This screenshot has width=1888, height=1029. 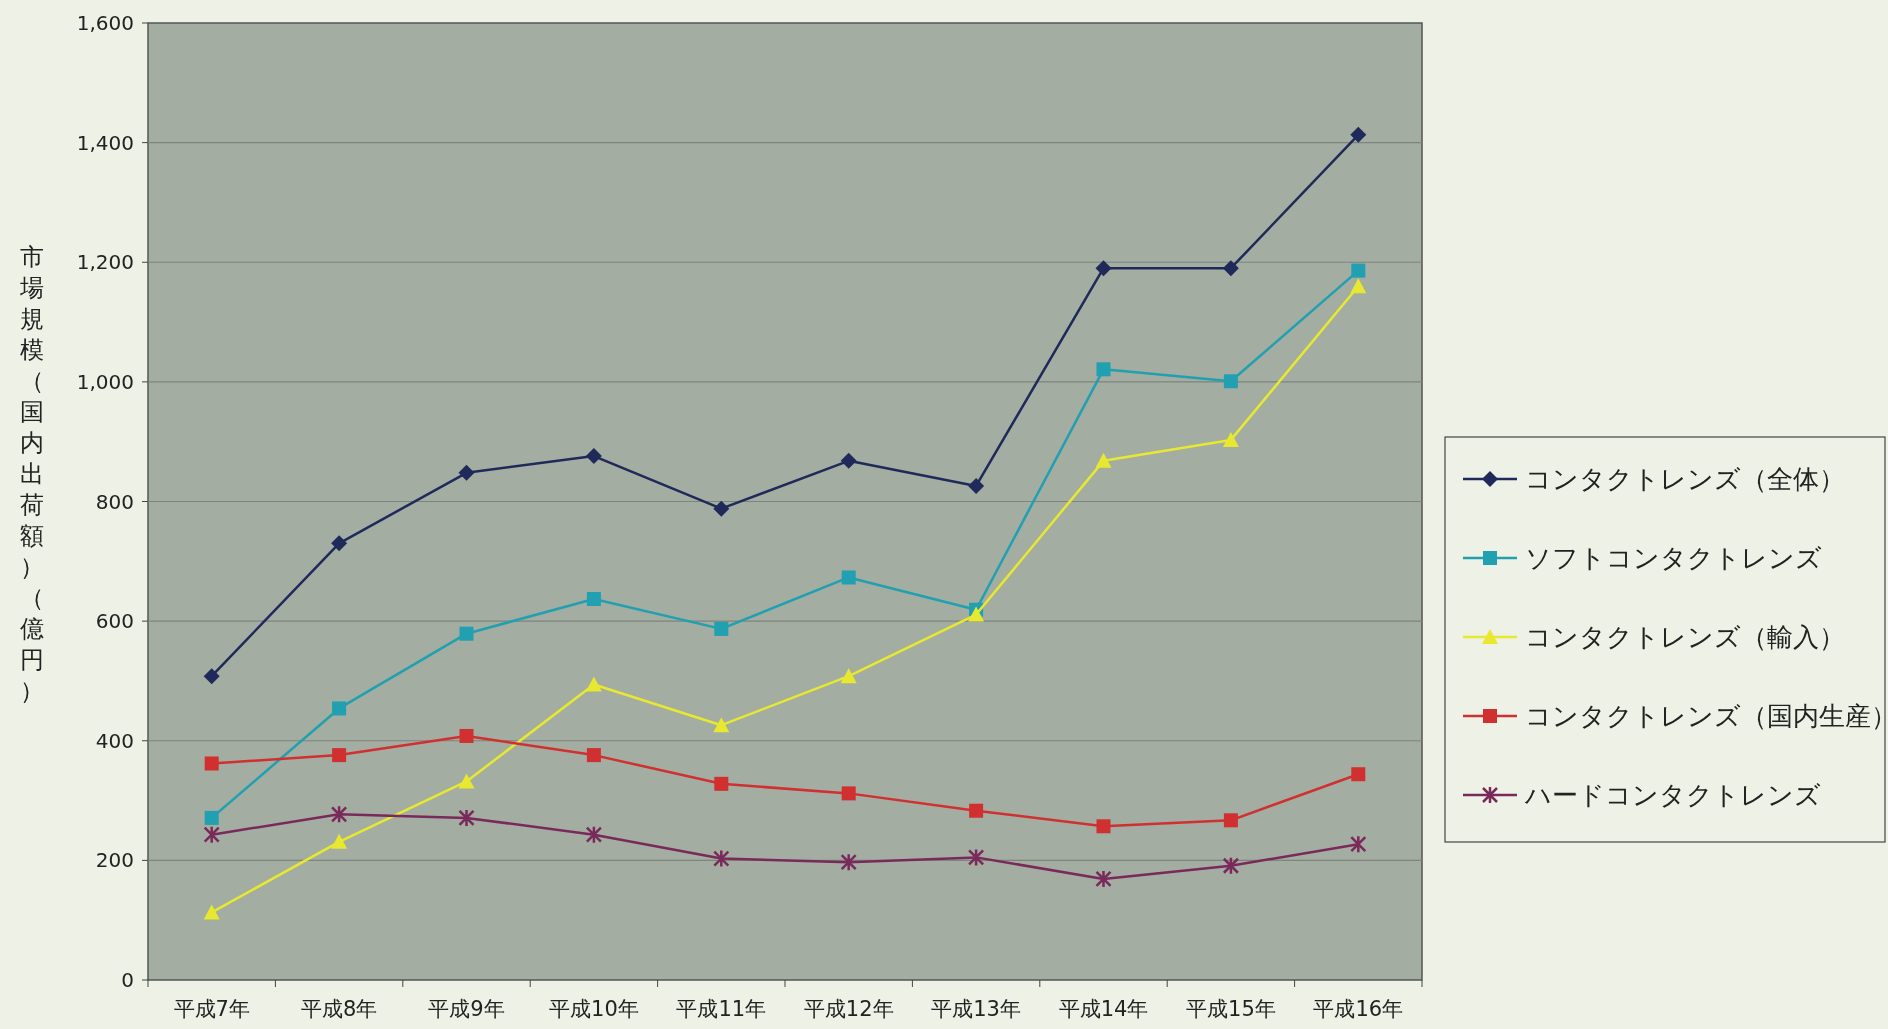 I want to click on legend-label: コンタクトレンズ（国内生産）, so click(x=1706, y=716).